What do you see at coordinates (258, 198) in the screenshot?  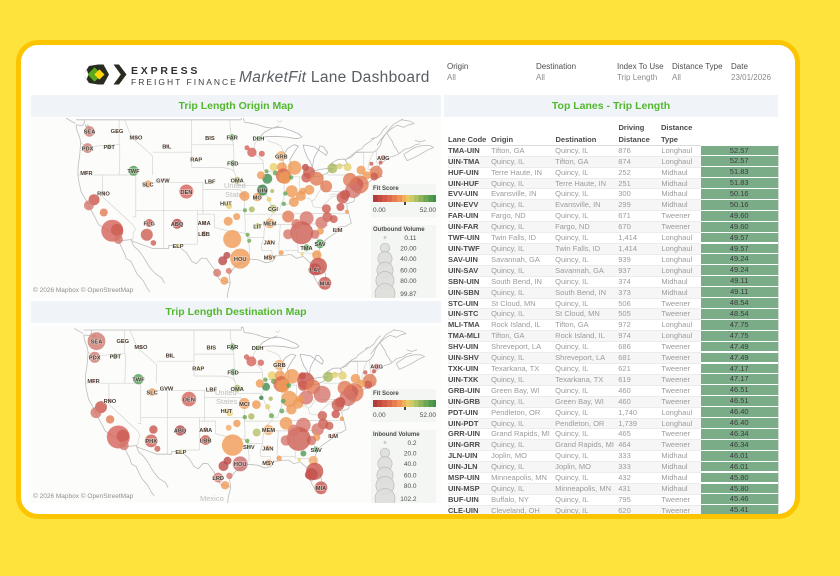 I see `svg-text: MO` at bounding box center [258, 198].